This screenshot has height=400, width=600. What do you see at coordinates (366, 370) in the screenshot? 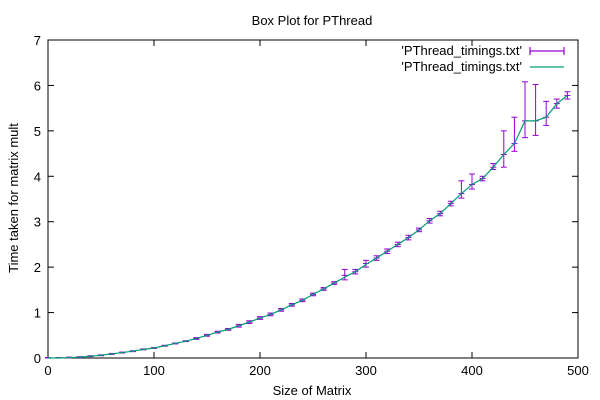
I see `x-tick-label: 300` at bounding box center [366, 370].